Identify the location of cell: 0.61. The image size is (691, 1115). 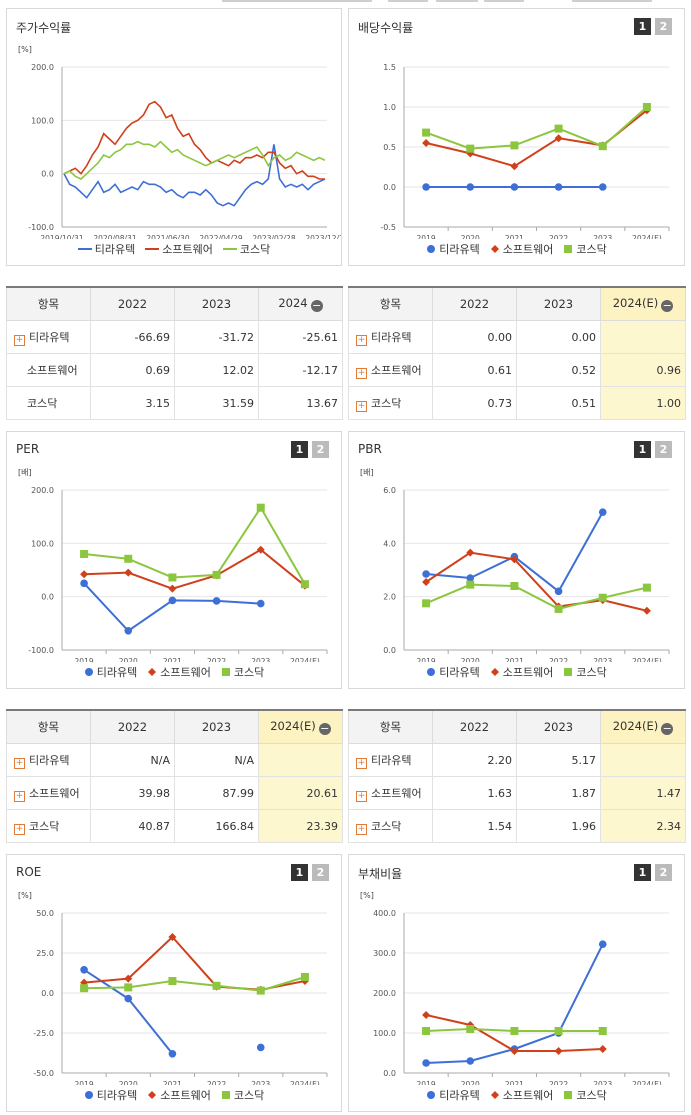
(474, 370).